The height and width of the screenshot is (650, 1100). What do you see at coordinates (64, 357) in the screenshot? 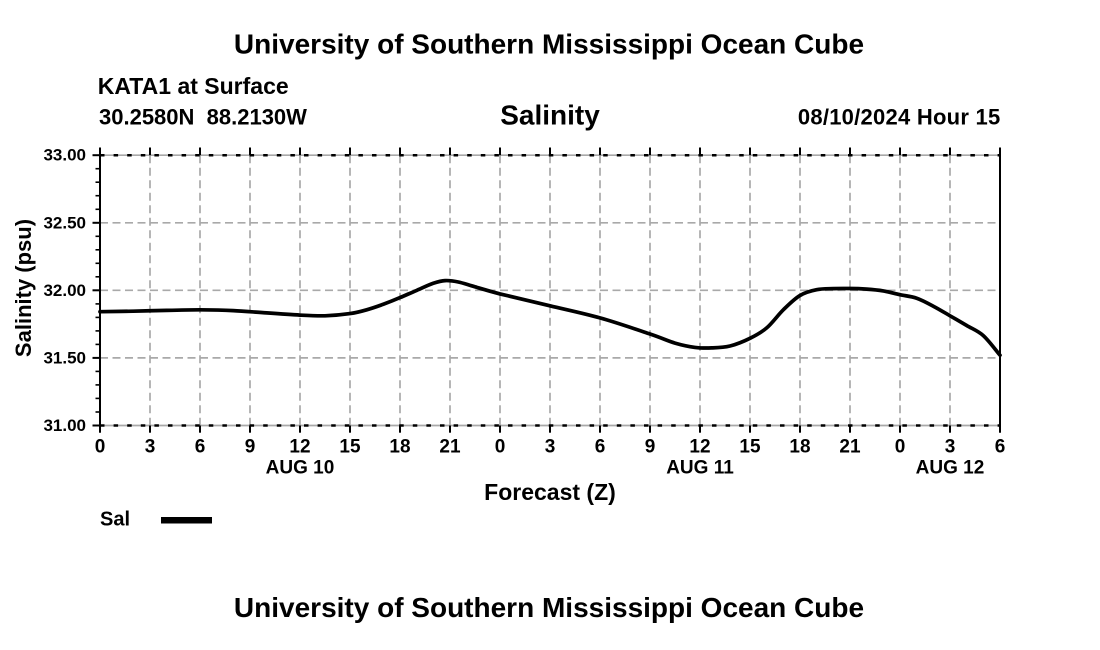
I see `svg-text: 31.50` at bounding box center [64, 357].